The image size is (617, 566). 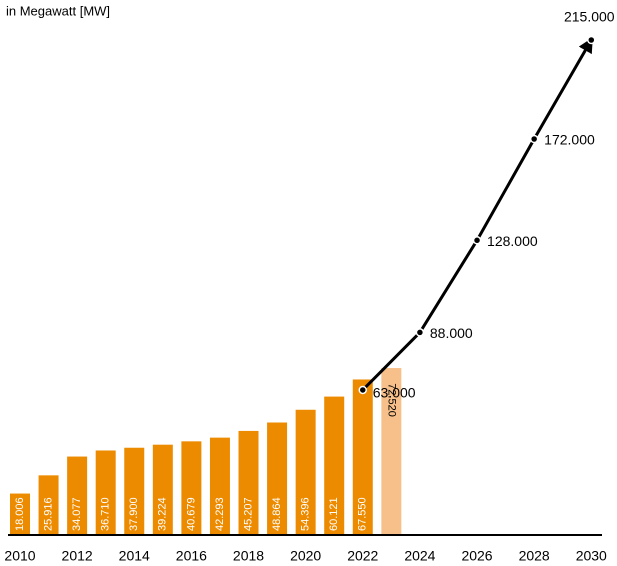 I want to click on bar-label: 39.224, so click(x=163, y=514).